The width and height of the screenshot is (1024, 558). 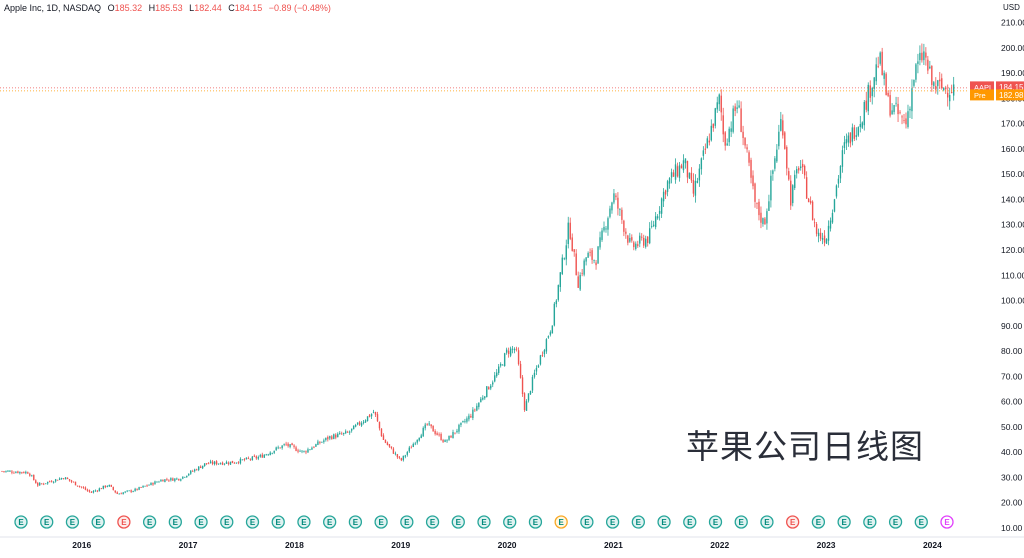 I want to click on symbol-info: Apple Inc, 1D, NASDAQ, so click(x=53, y=8).